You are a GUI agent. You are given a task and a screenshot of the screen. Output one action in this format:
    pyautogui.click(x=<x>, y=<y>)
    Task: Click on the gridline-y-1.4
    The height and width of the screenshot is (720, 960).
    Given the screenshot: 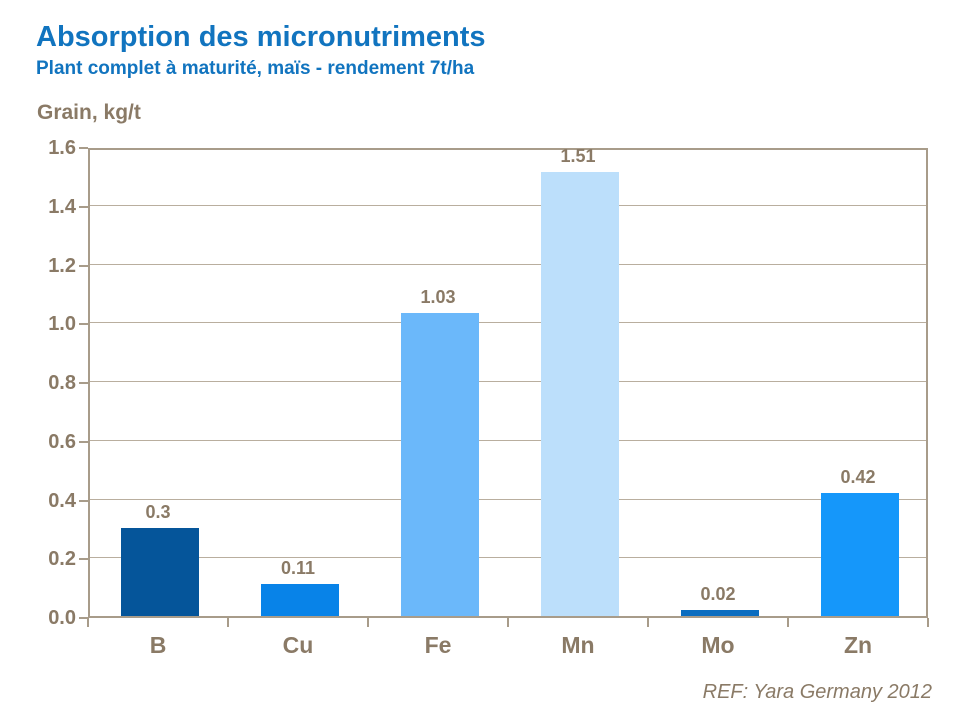 What is the action you would take?
    pyautogui.click(x=508, y=205)
    